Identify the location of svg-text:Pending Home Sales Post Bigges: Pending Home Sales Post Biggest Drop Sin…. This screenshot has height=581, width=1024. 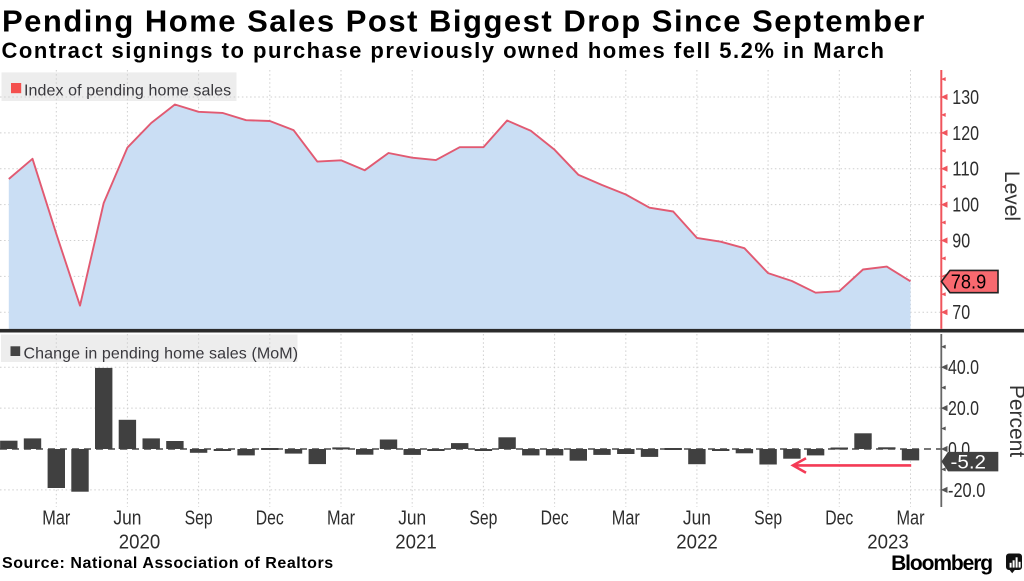
(464, 20).